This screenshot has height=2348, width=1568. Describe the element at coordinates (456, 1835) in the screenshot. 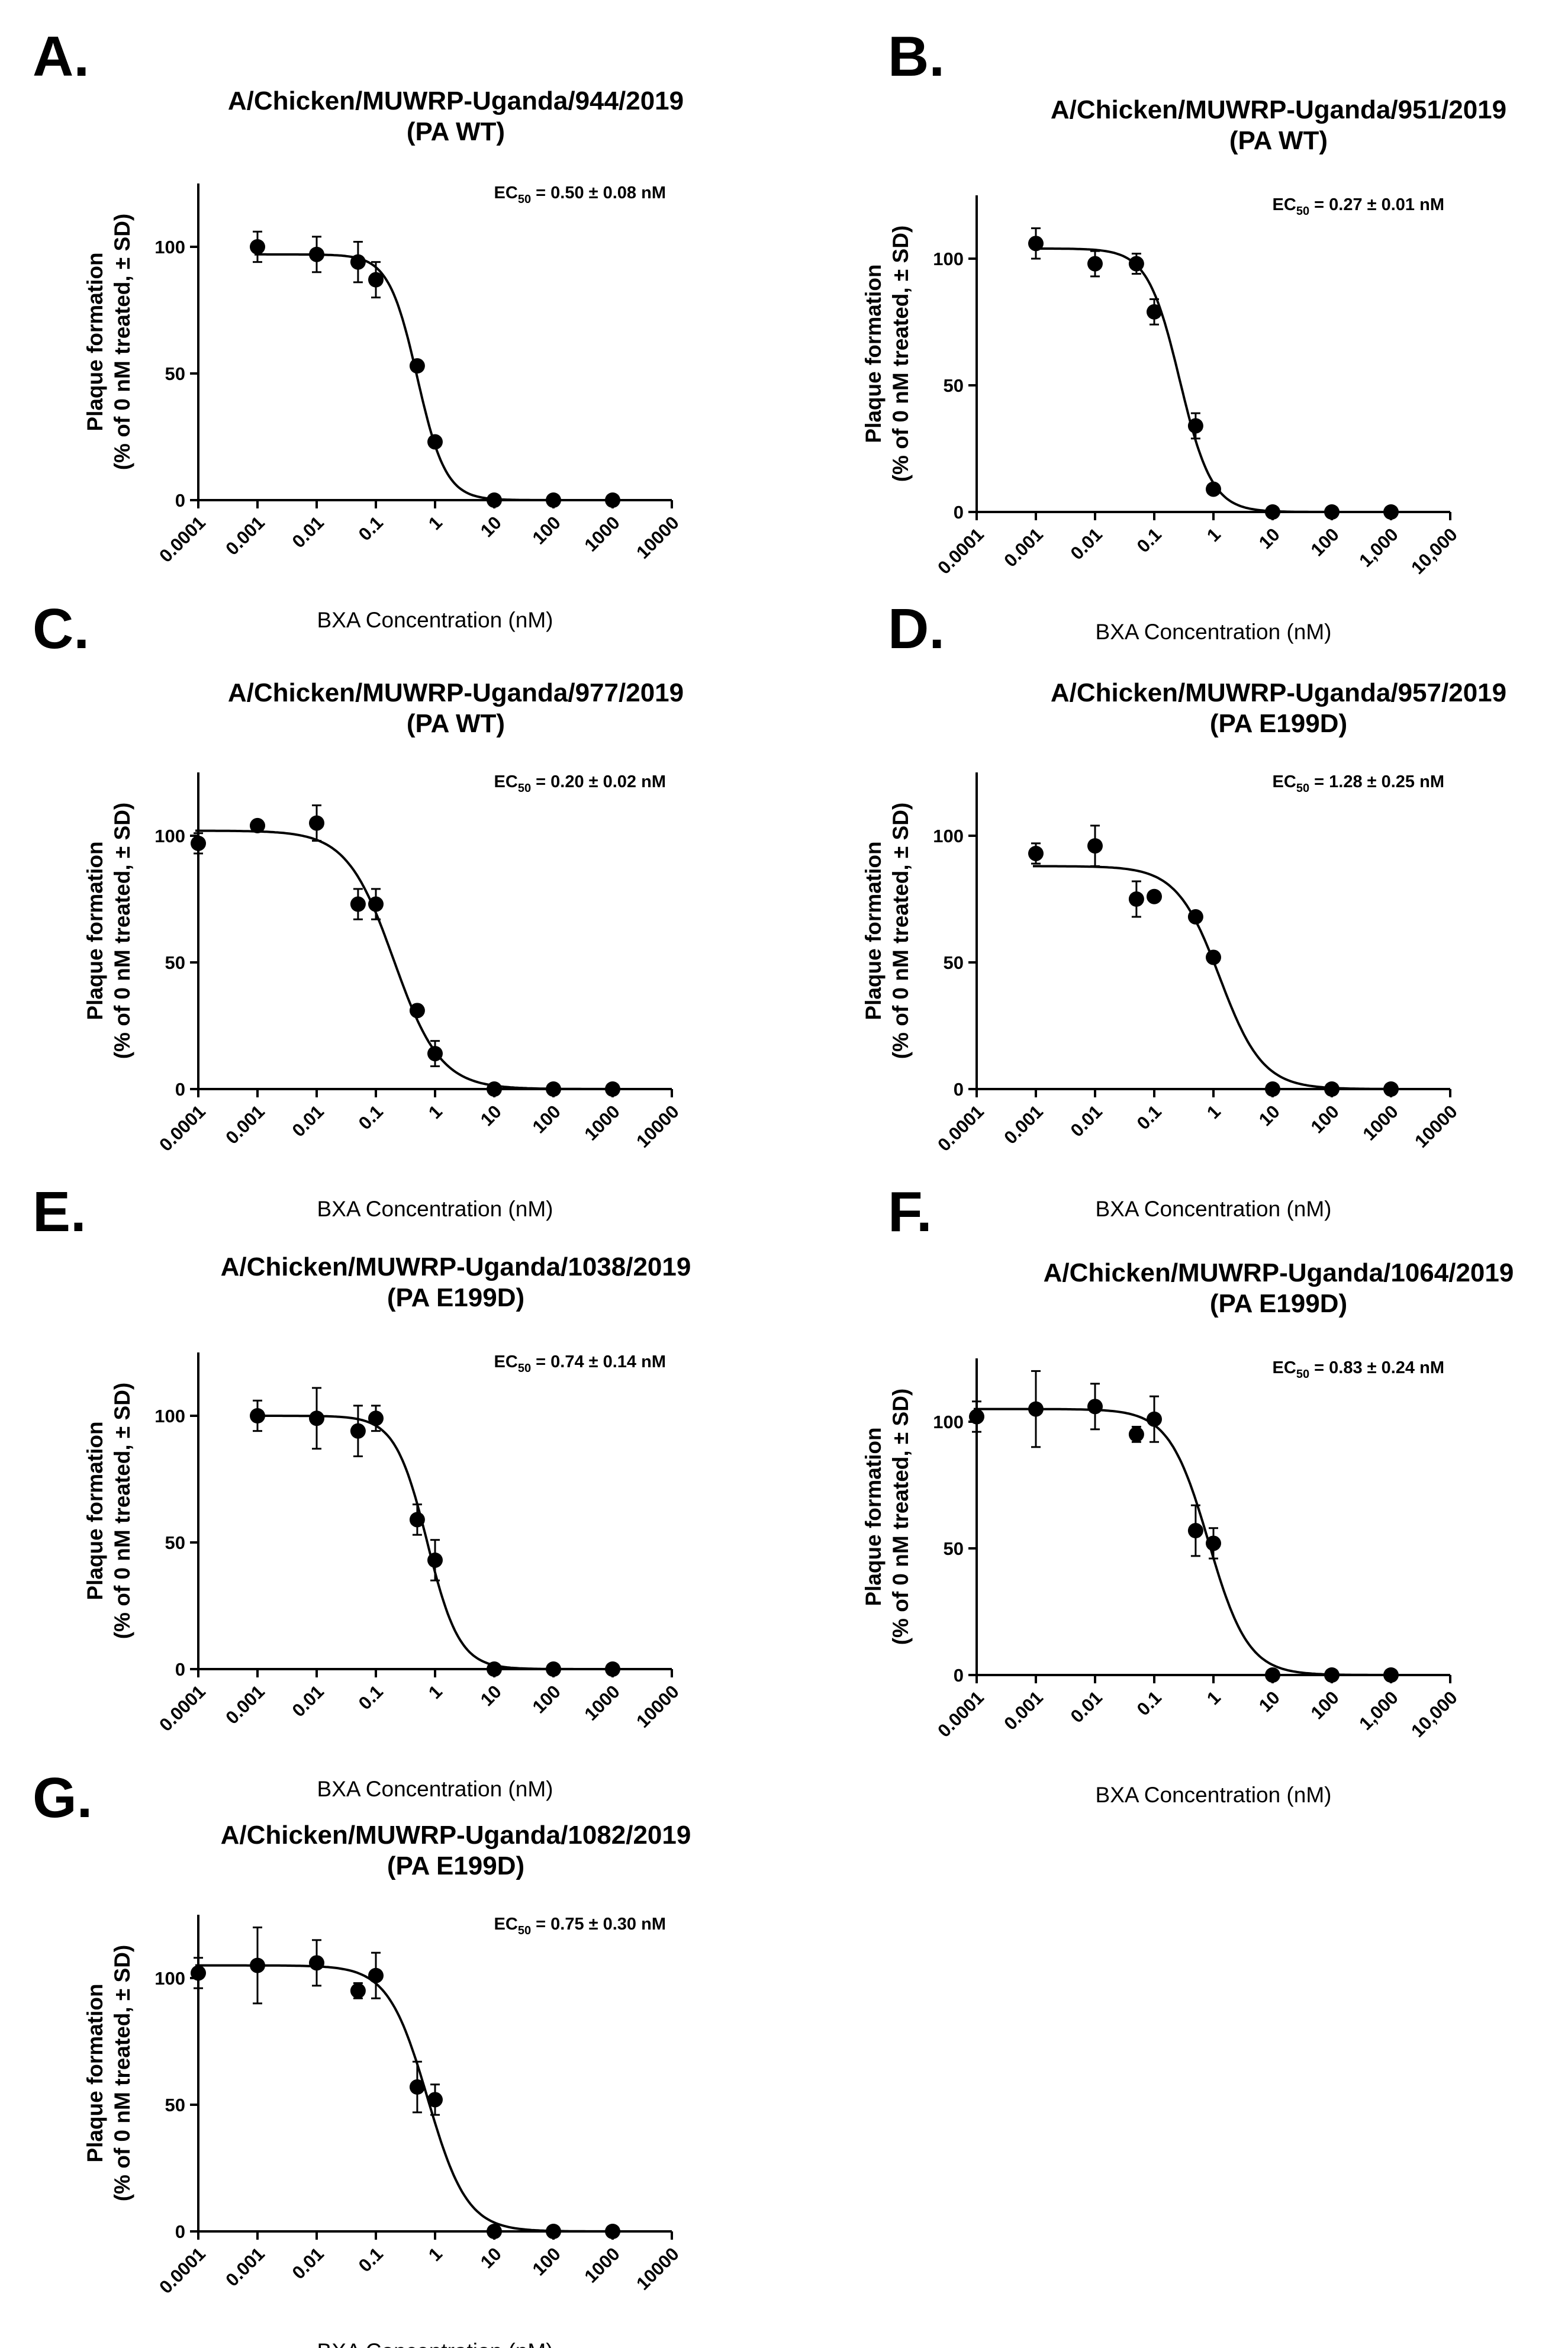

I see `chart-title: A/Chicken/MUWRP-Uganda/1082/2019` at that location.